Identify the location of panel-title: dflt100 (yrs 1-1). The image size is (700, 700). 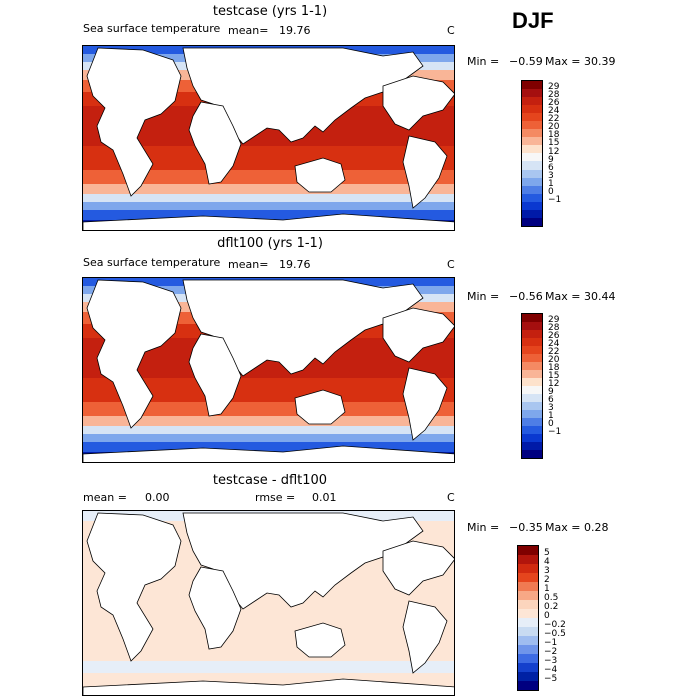
(270, 243).